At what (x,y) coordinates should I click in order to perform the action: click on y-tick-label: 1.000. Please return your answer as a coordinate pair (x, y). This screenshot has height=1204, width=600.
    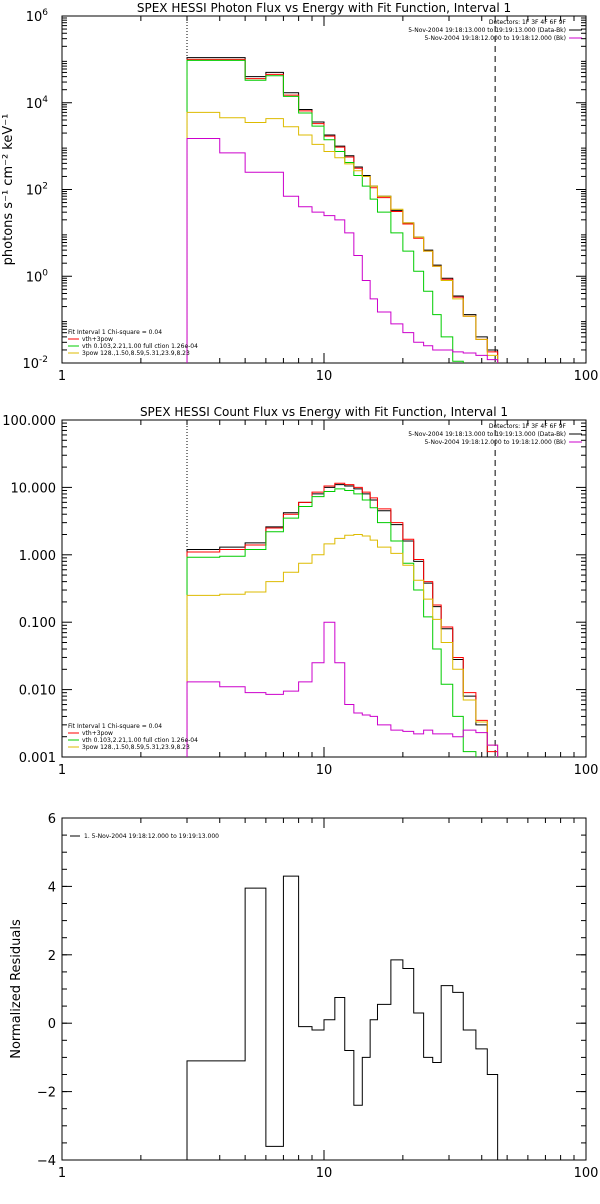
    Looking at the image, I should click on (37, 556).